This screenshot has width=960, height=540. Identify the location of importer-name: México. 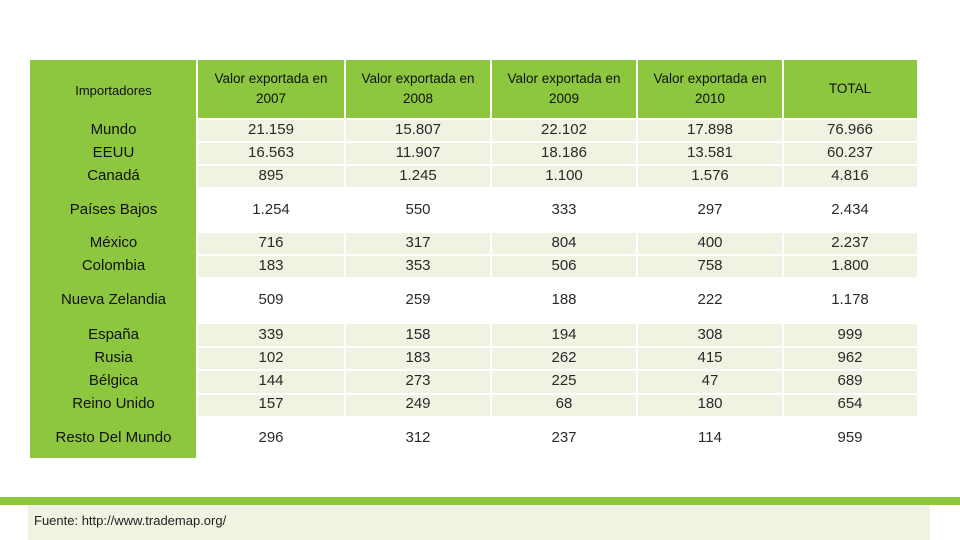
(113, 242).